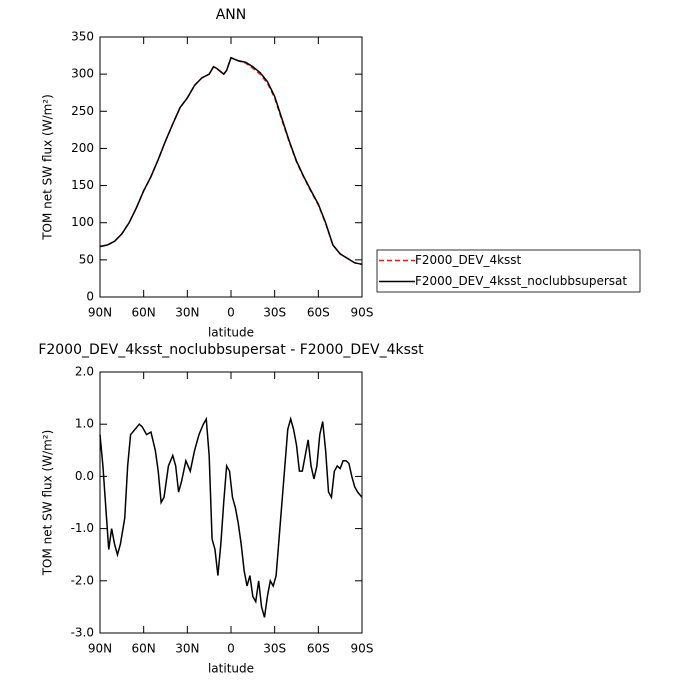 This screenshot has height=682, width=683. What do you see at coordinates (82, 185) in the screenshot?
I see `y-tick-label: 150` at bounding box center [82, 185].